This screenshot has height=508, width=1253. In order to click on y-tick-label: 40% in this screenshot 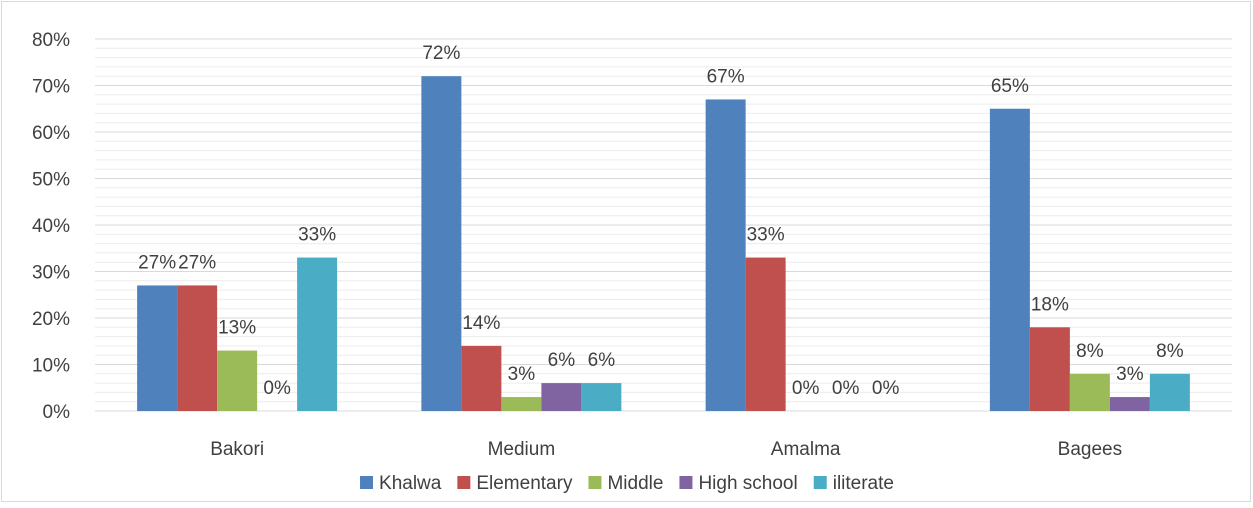, I will do `click(51, 226)`.